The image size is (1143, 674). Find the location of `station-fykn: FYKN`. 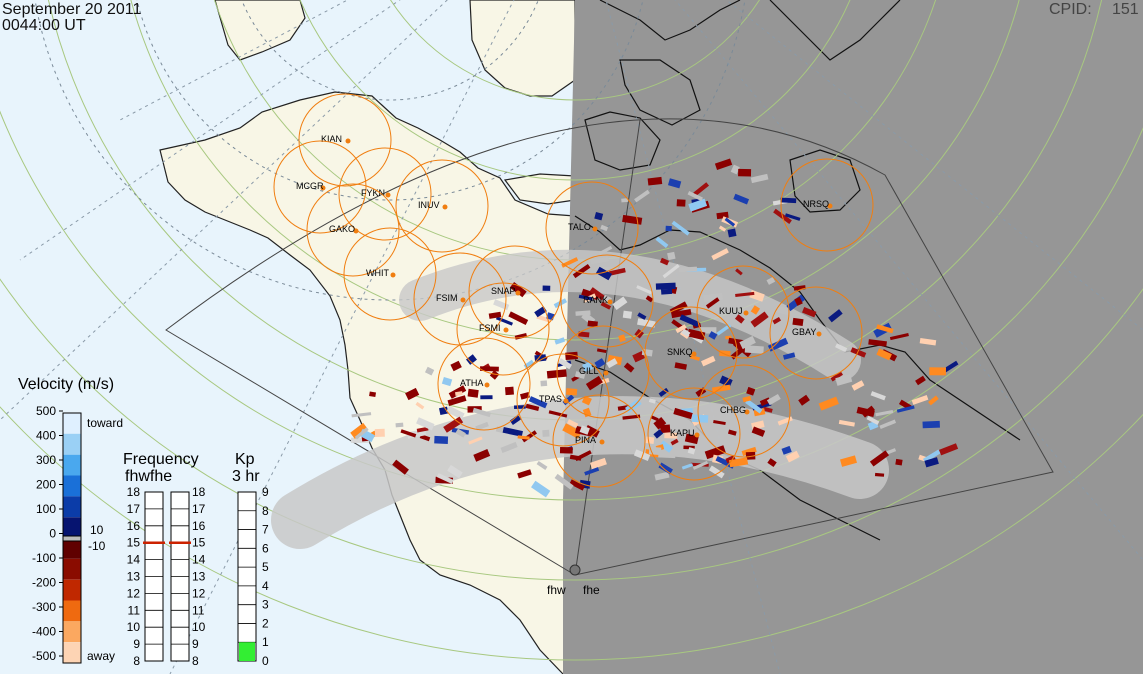

station-fykn: FYKN is located at coordinates (385, 194).